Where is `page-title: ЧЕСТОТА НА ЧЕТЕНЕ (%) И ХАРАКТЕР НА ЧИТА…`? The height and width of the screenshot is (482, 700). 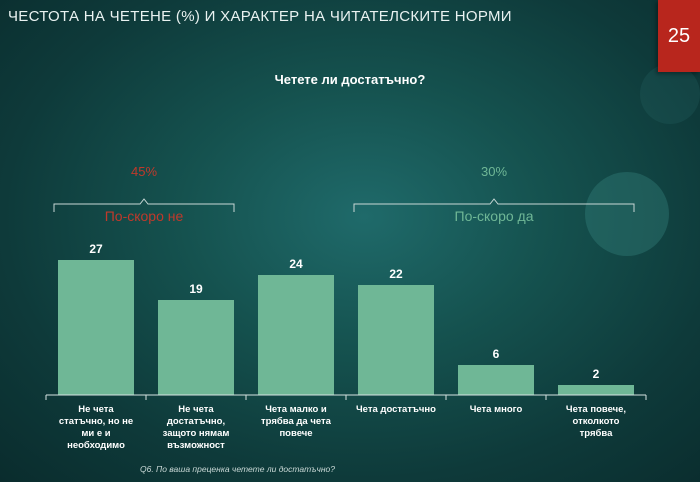
page-title: ЧЕСТОТА НА ЧЕТЕНЕ (%) И ХАРАКТЕР НА ЧИТА… is located at coordinates (260, 16).